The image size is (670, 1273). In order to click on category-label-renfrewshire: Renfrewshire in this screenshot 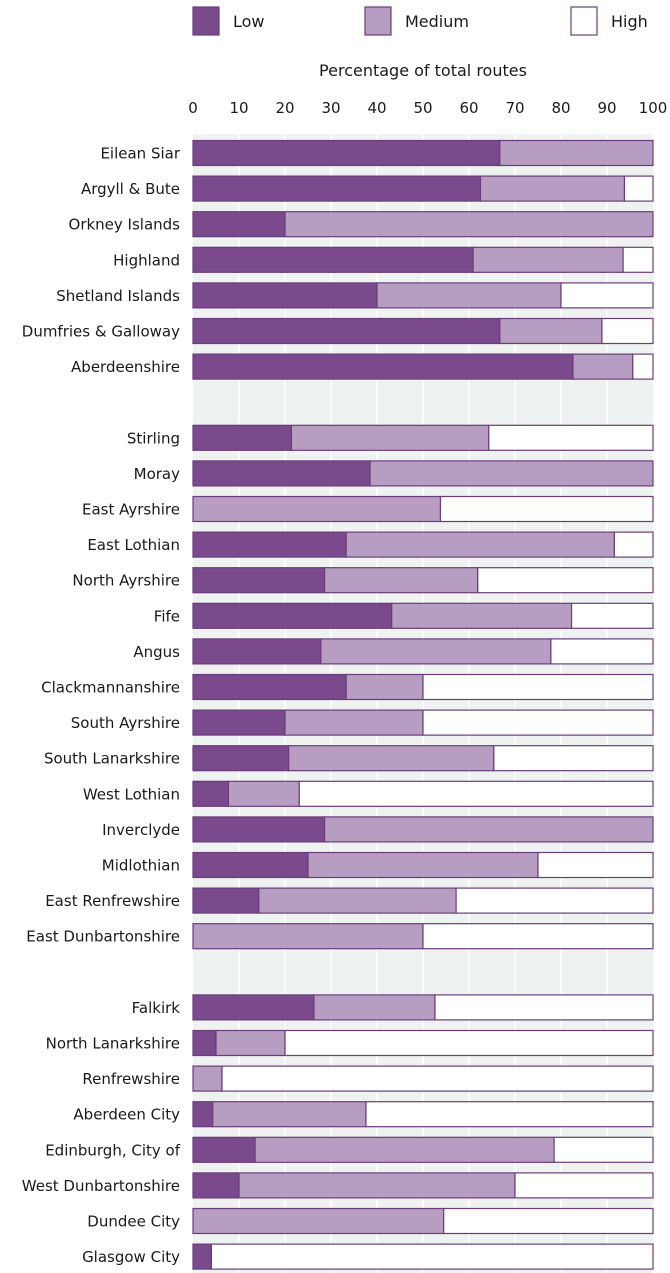, I will do `click(131, 1079)`.